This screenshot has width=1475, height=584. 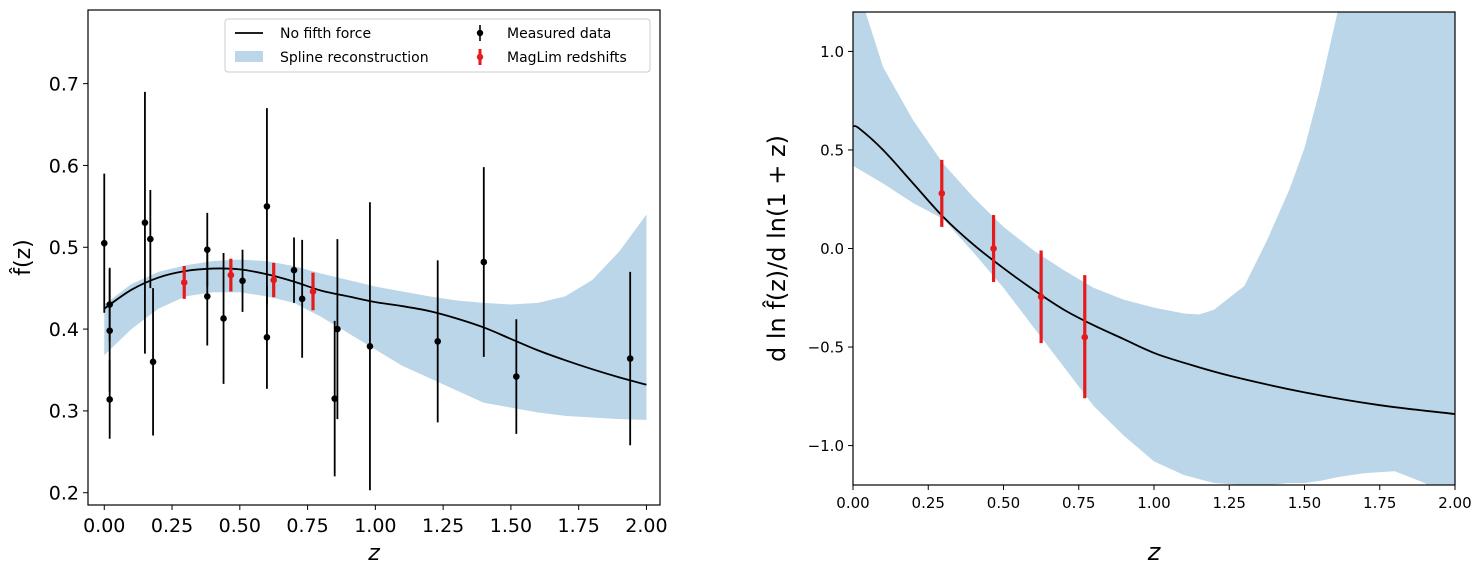 I want to click on y-tick-label: 0.0, so click(x=832, y=249).